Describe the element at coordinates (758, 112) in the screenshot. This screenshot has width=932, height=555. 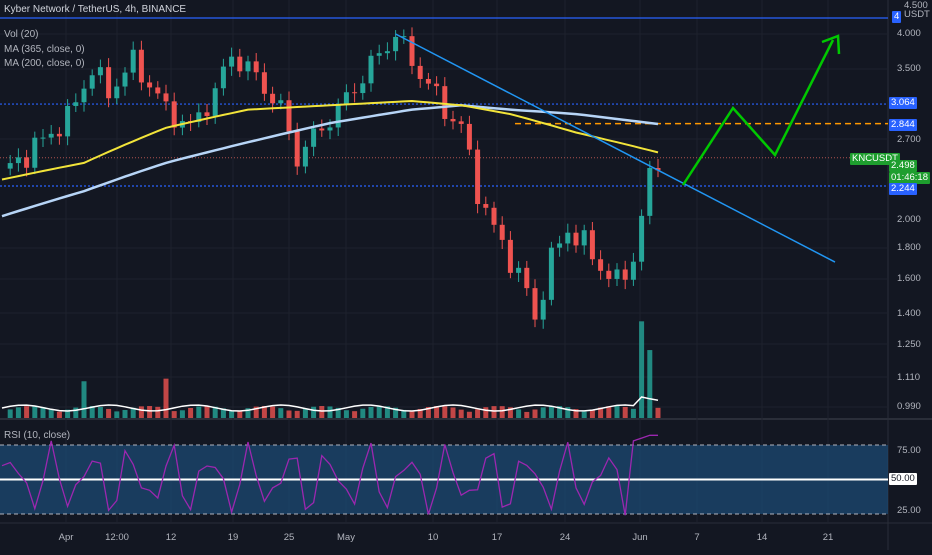
I see `projection-path` at that location.